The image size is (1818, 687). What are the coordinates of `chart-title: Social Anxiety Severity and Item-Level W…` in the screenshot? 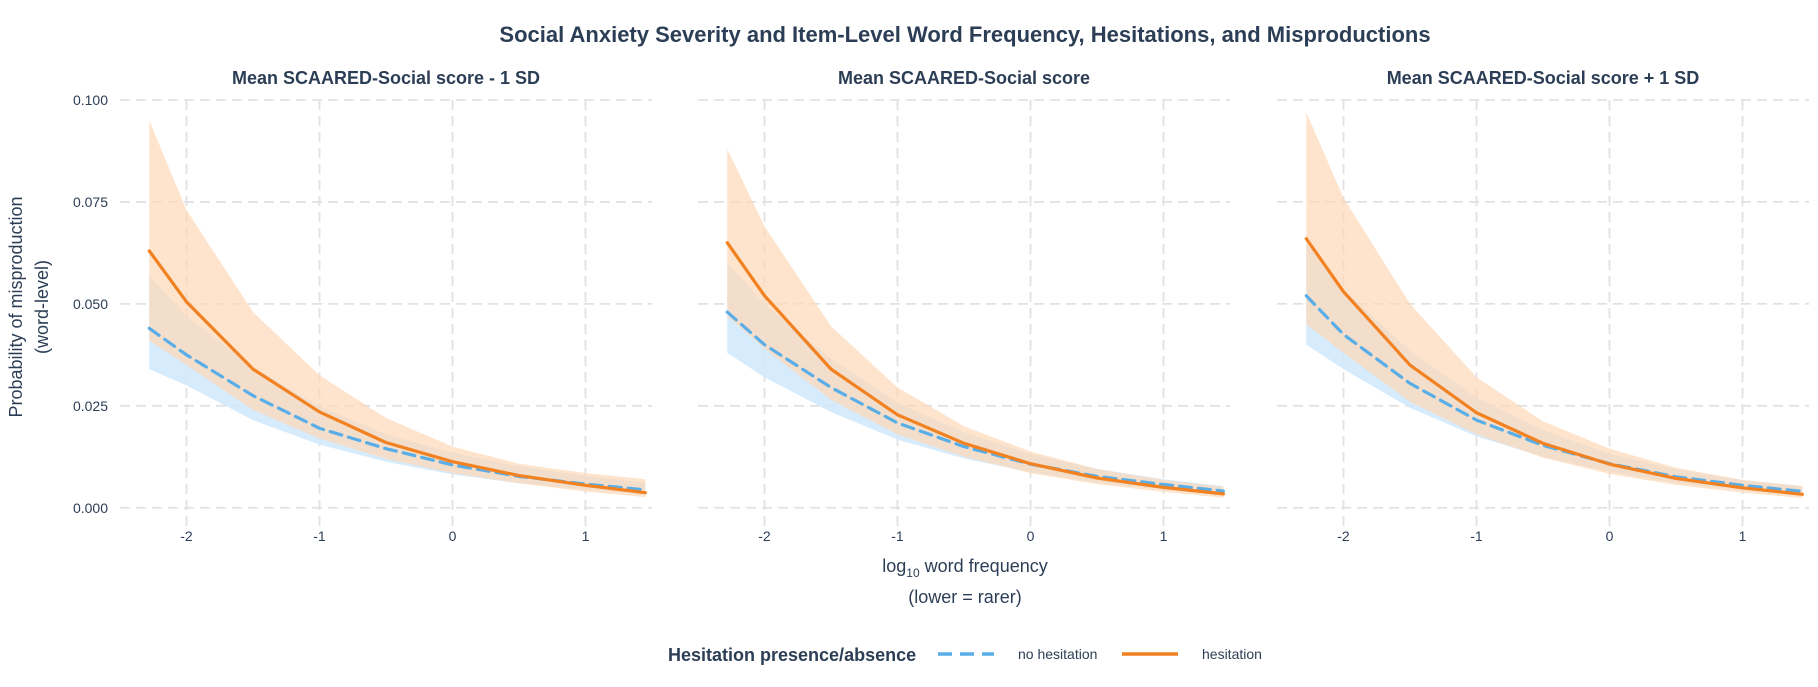 It's located at (964, 34).